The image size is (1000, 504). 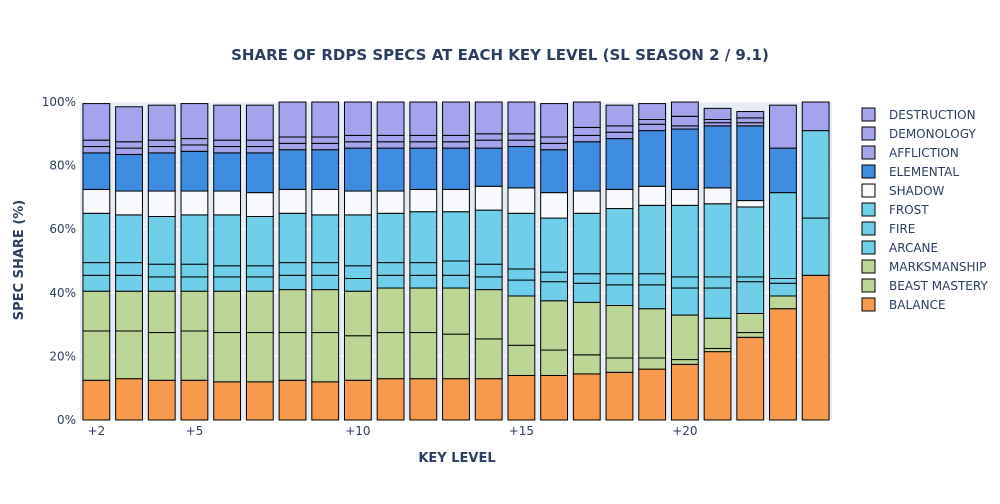 What do you see at coordinates (195, 431) in the screenshot?
I see `x-tick-label: +5` at bounding box center [195, 431].